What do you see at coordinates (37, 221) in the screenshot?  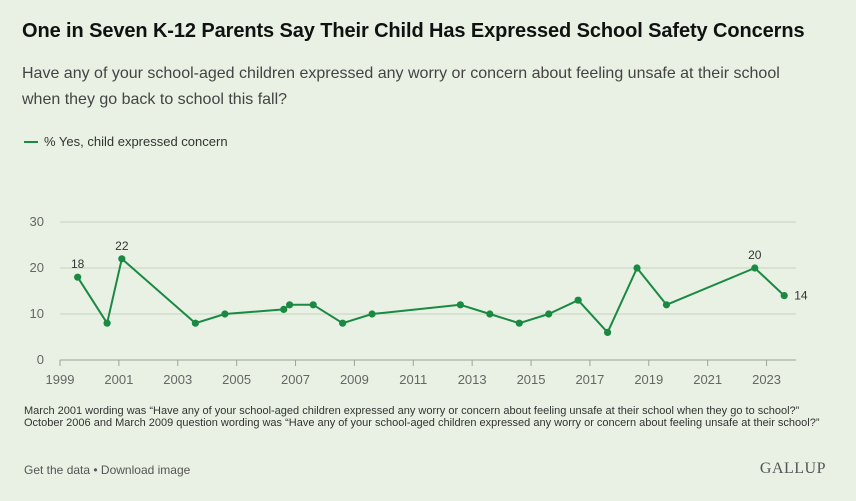 I see `y-tick-label: 30` at bounding box center [37, 221].